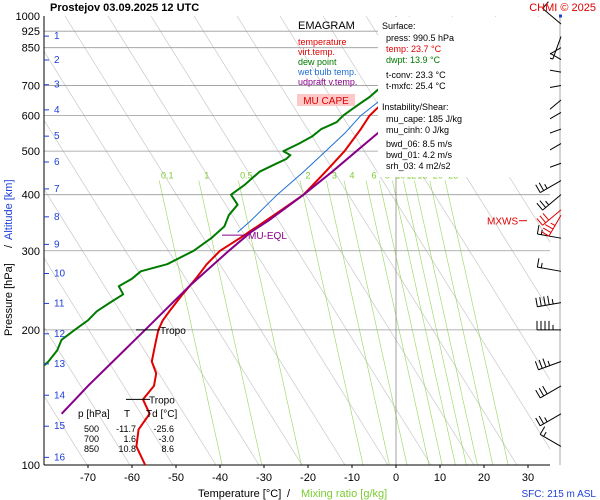 The height and width of the screenshot is (500, 600). I want to click on altitude-tick-label: 13, so click(60, 364).